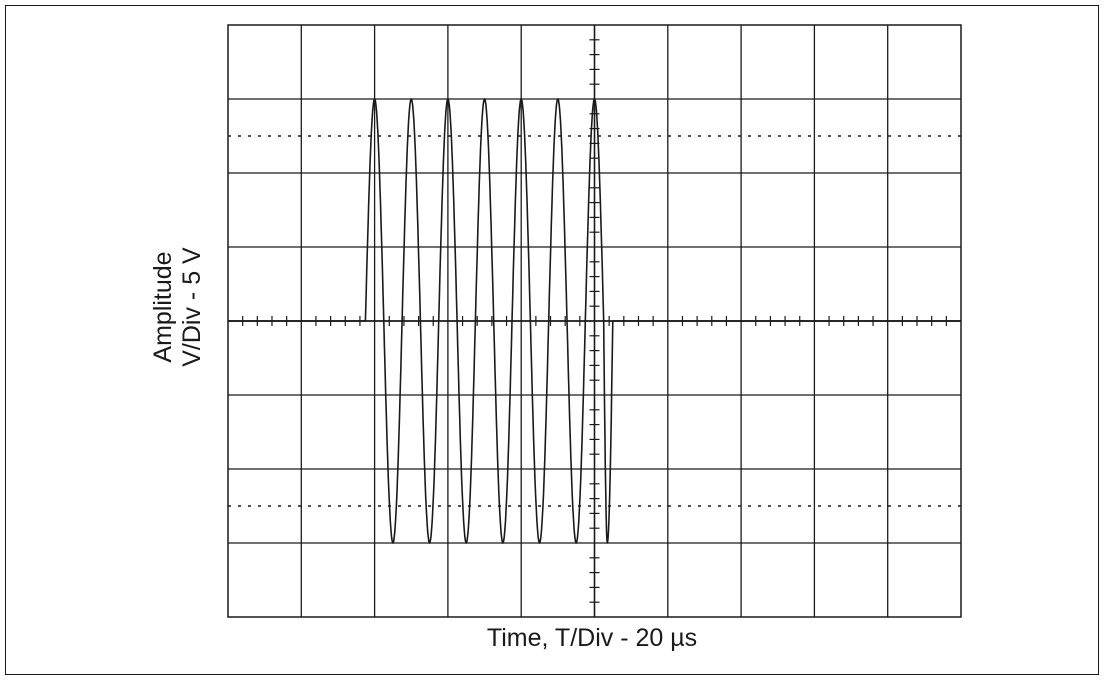 The image size is (1107, 681). Describe the element at coordinates (592, 638) in the screenshot. I see `x-axis-label: Time, T/Div - 20 µs` at that location.